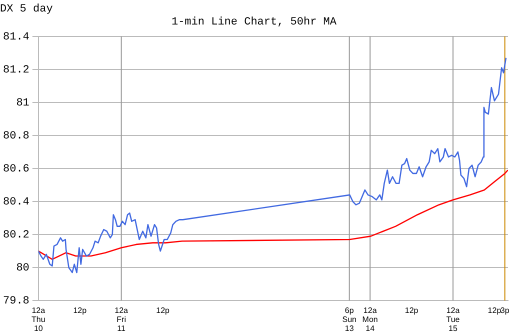 The image size is (512, 335). What do you see at coordinates (16, 302) in the screenshot?
I see `y-tick-label: 79.8` at bounding box center [16, 302].